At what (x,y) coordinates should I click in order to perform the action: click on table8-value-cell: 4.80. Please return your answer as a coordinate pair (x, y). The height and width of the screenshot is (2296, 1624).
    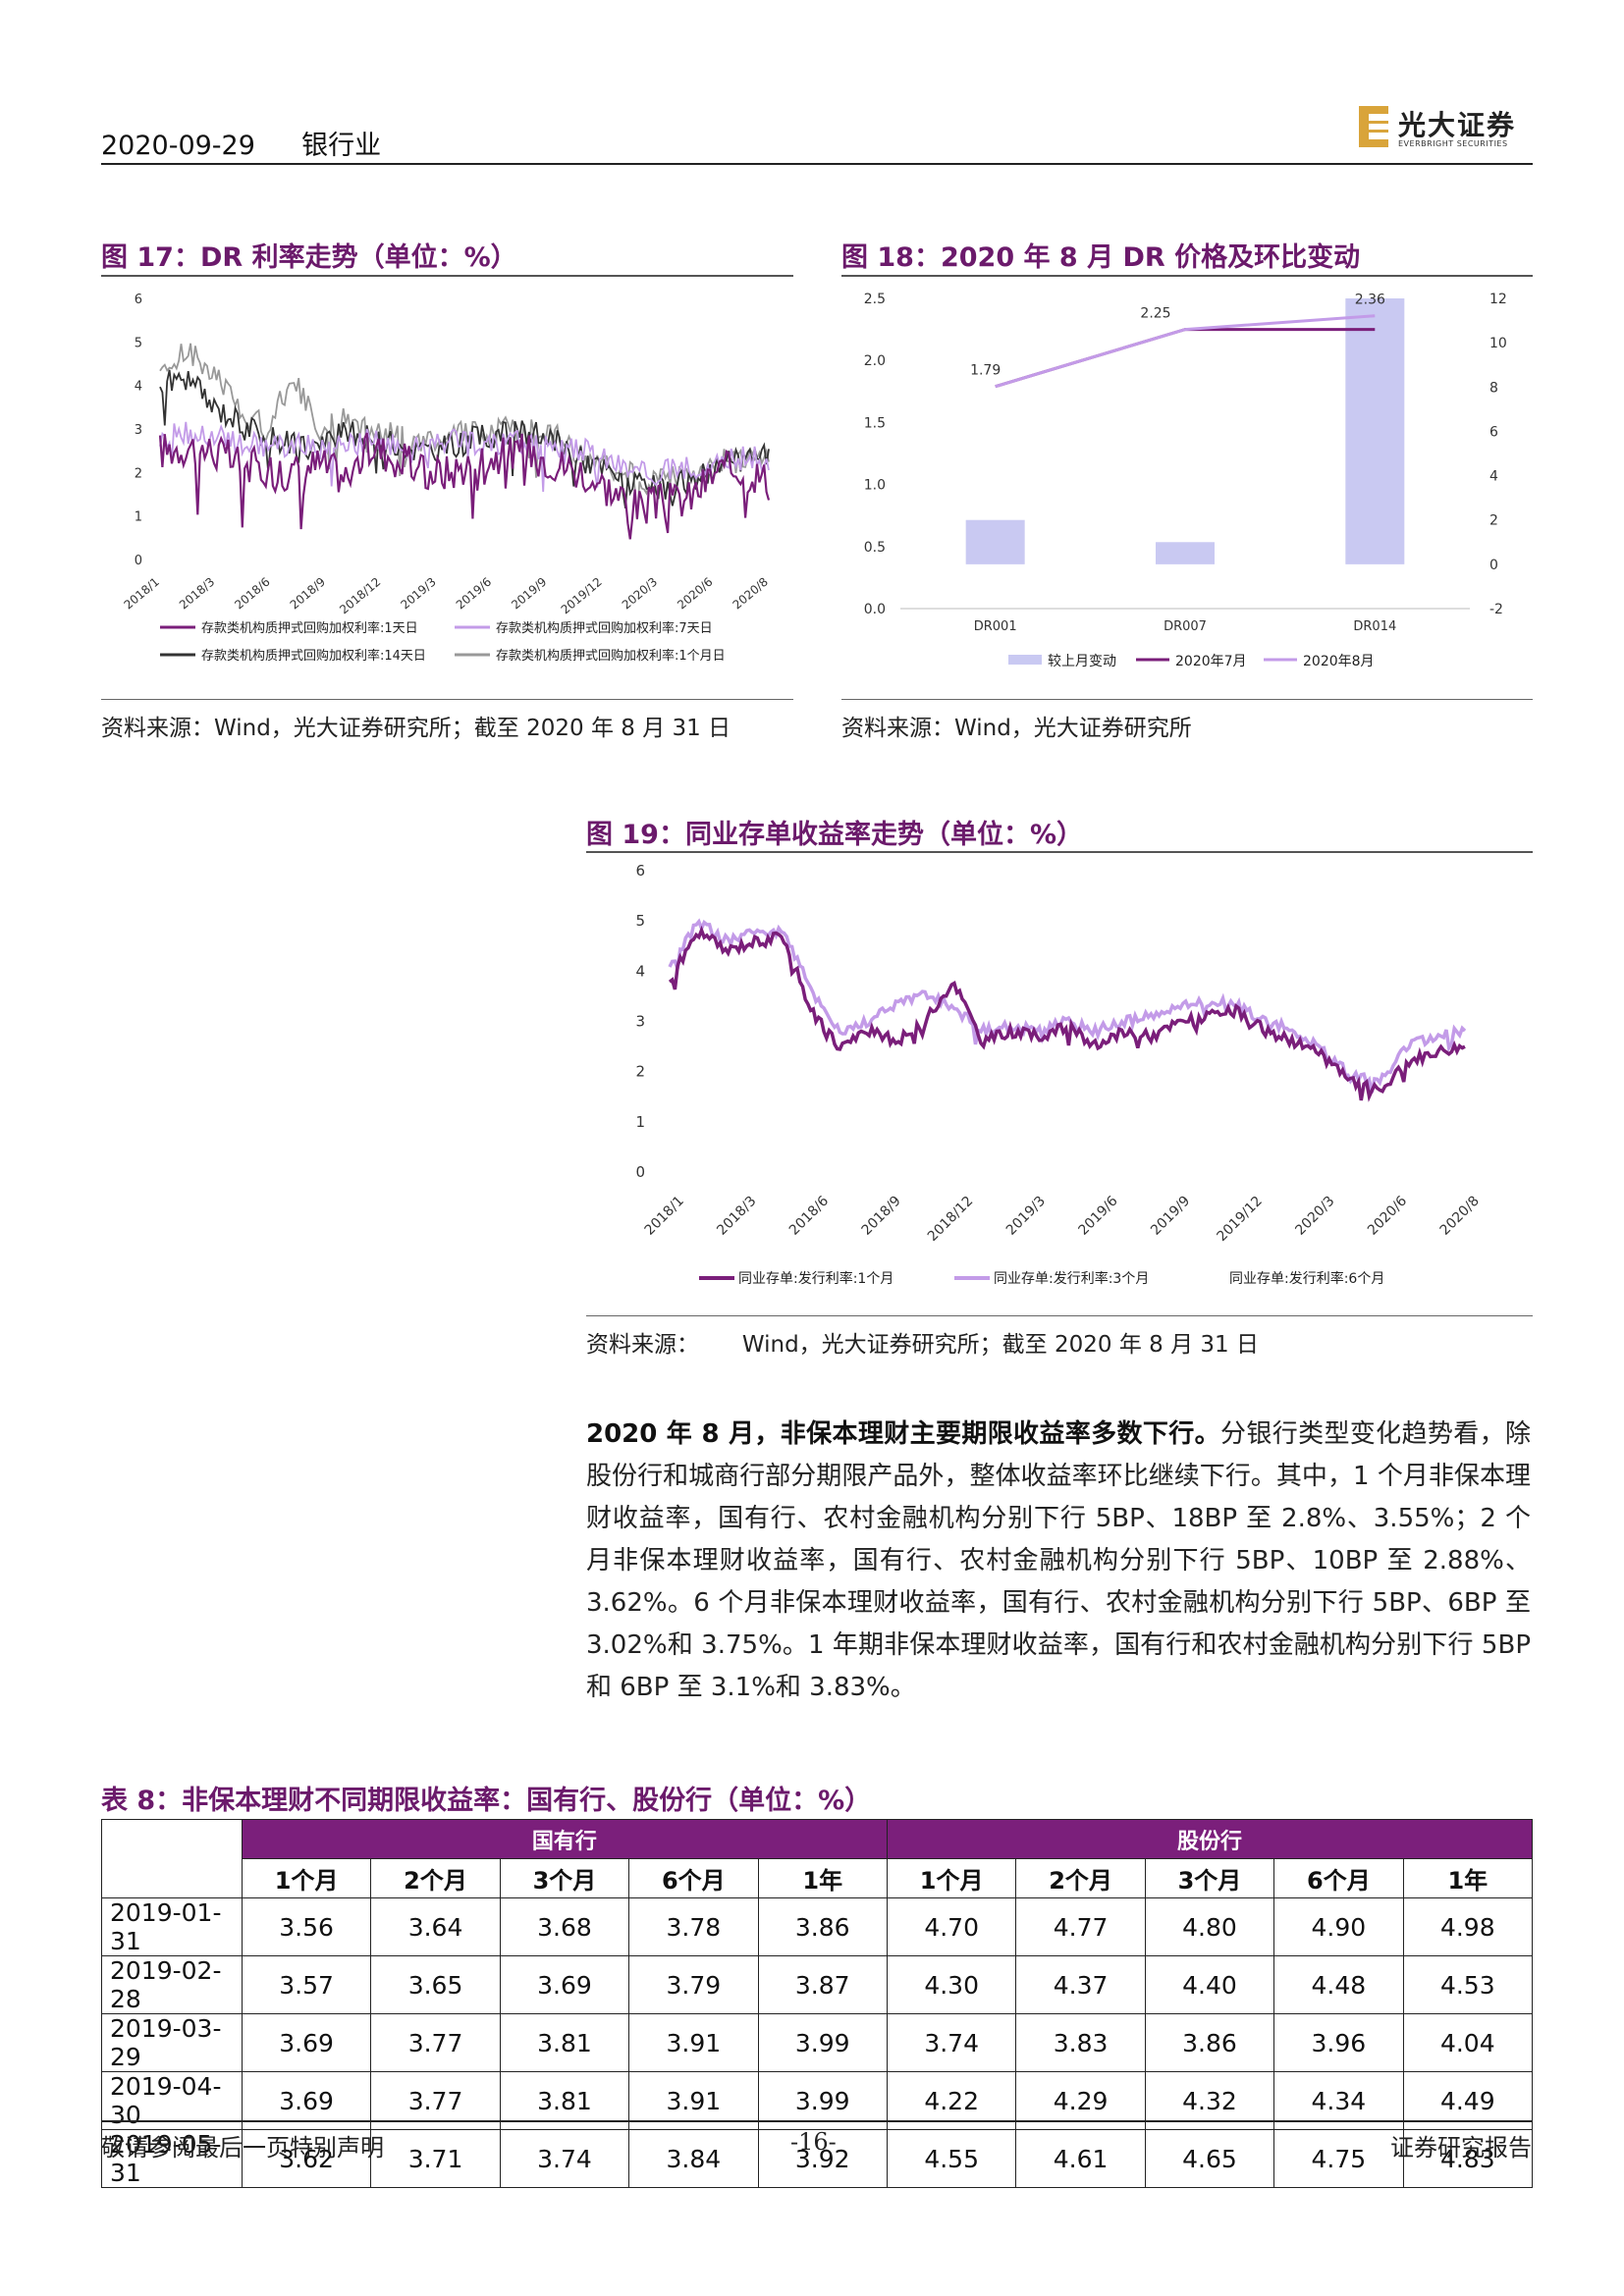
    Looking at the image, I should click on (1209, 1926).